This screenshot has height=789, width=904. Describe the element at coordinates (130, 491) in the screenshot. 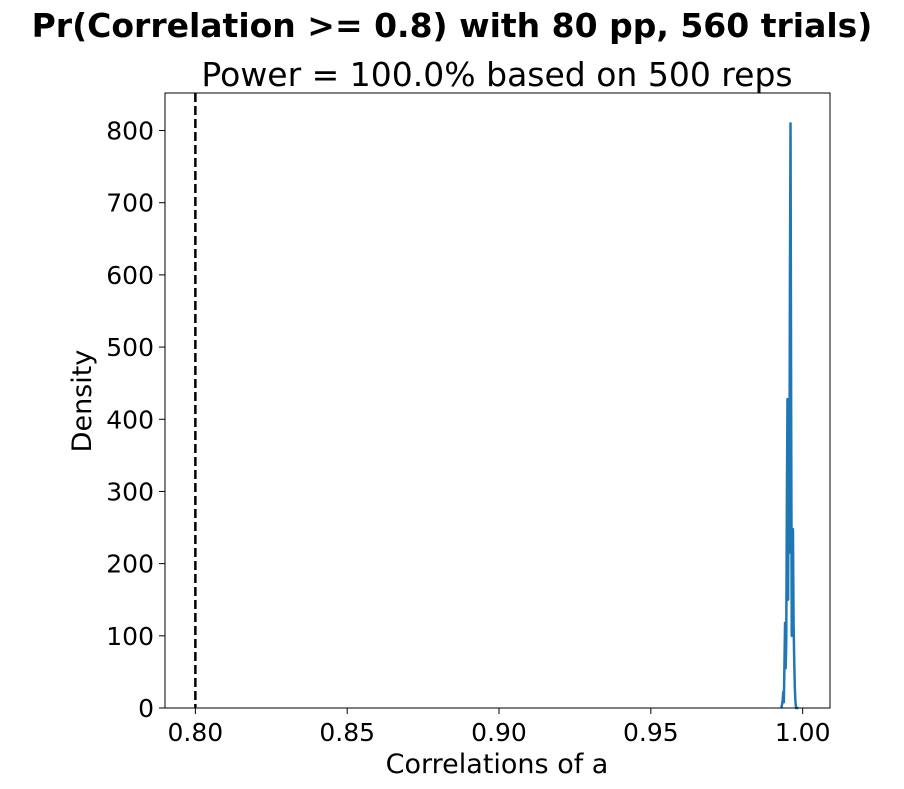

I see `y-tick-label: 300` at that location.